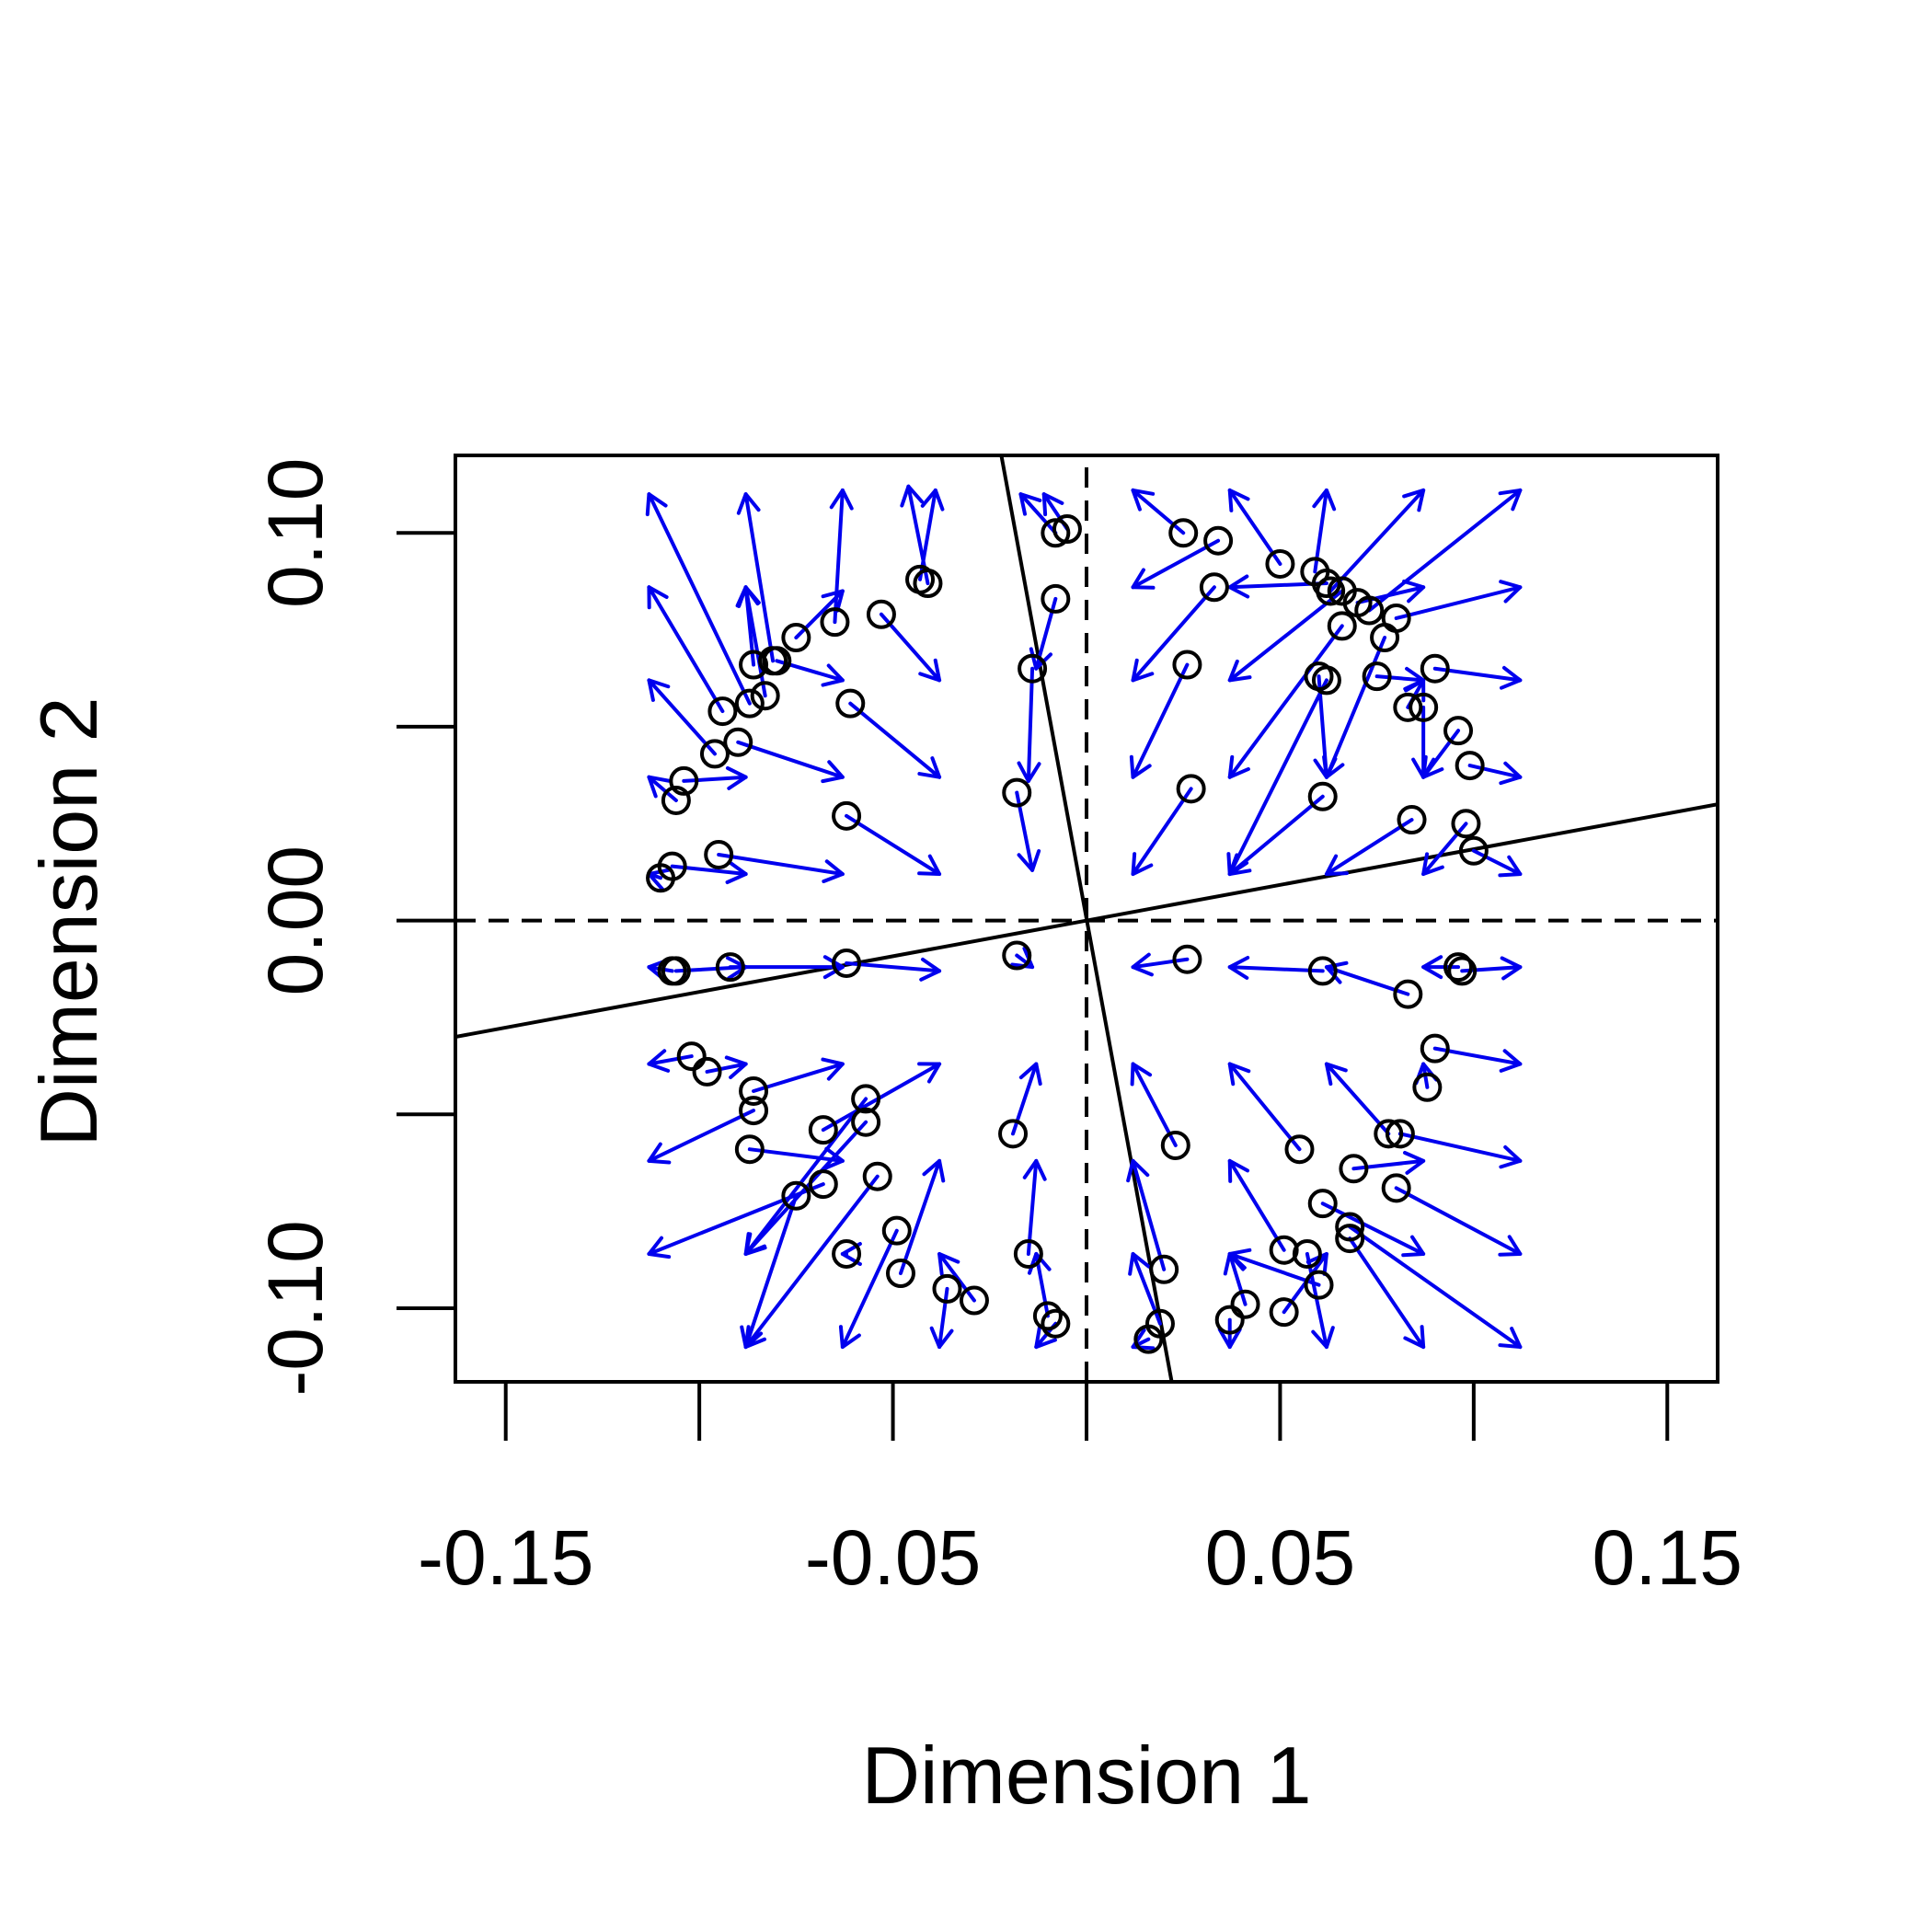  I want to click on y-tick-label: -0.10, so click(295, 1308).